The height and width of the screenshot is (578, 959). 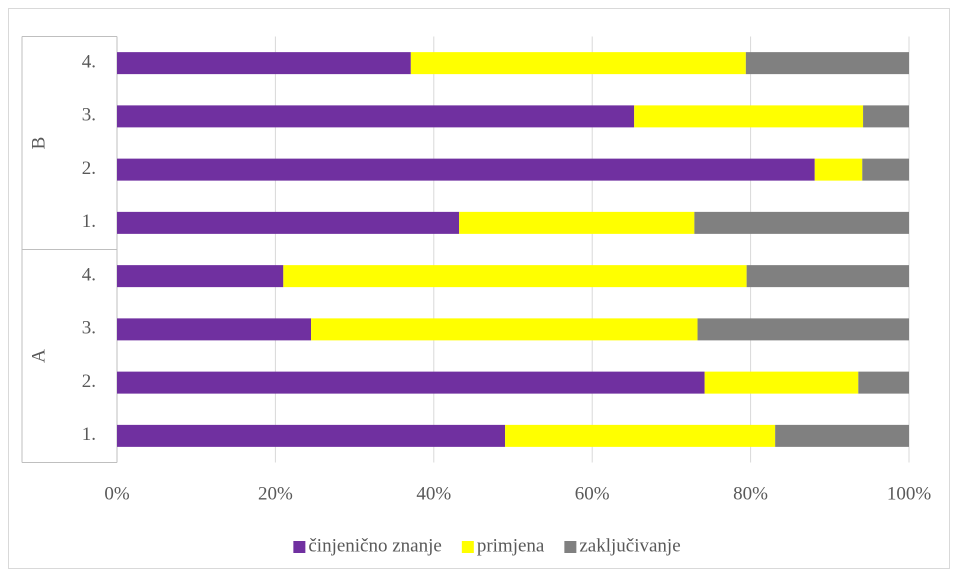 I want to click on x-tick-label: 40%, so click(x=433, y=493).